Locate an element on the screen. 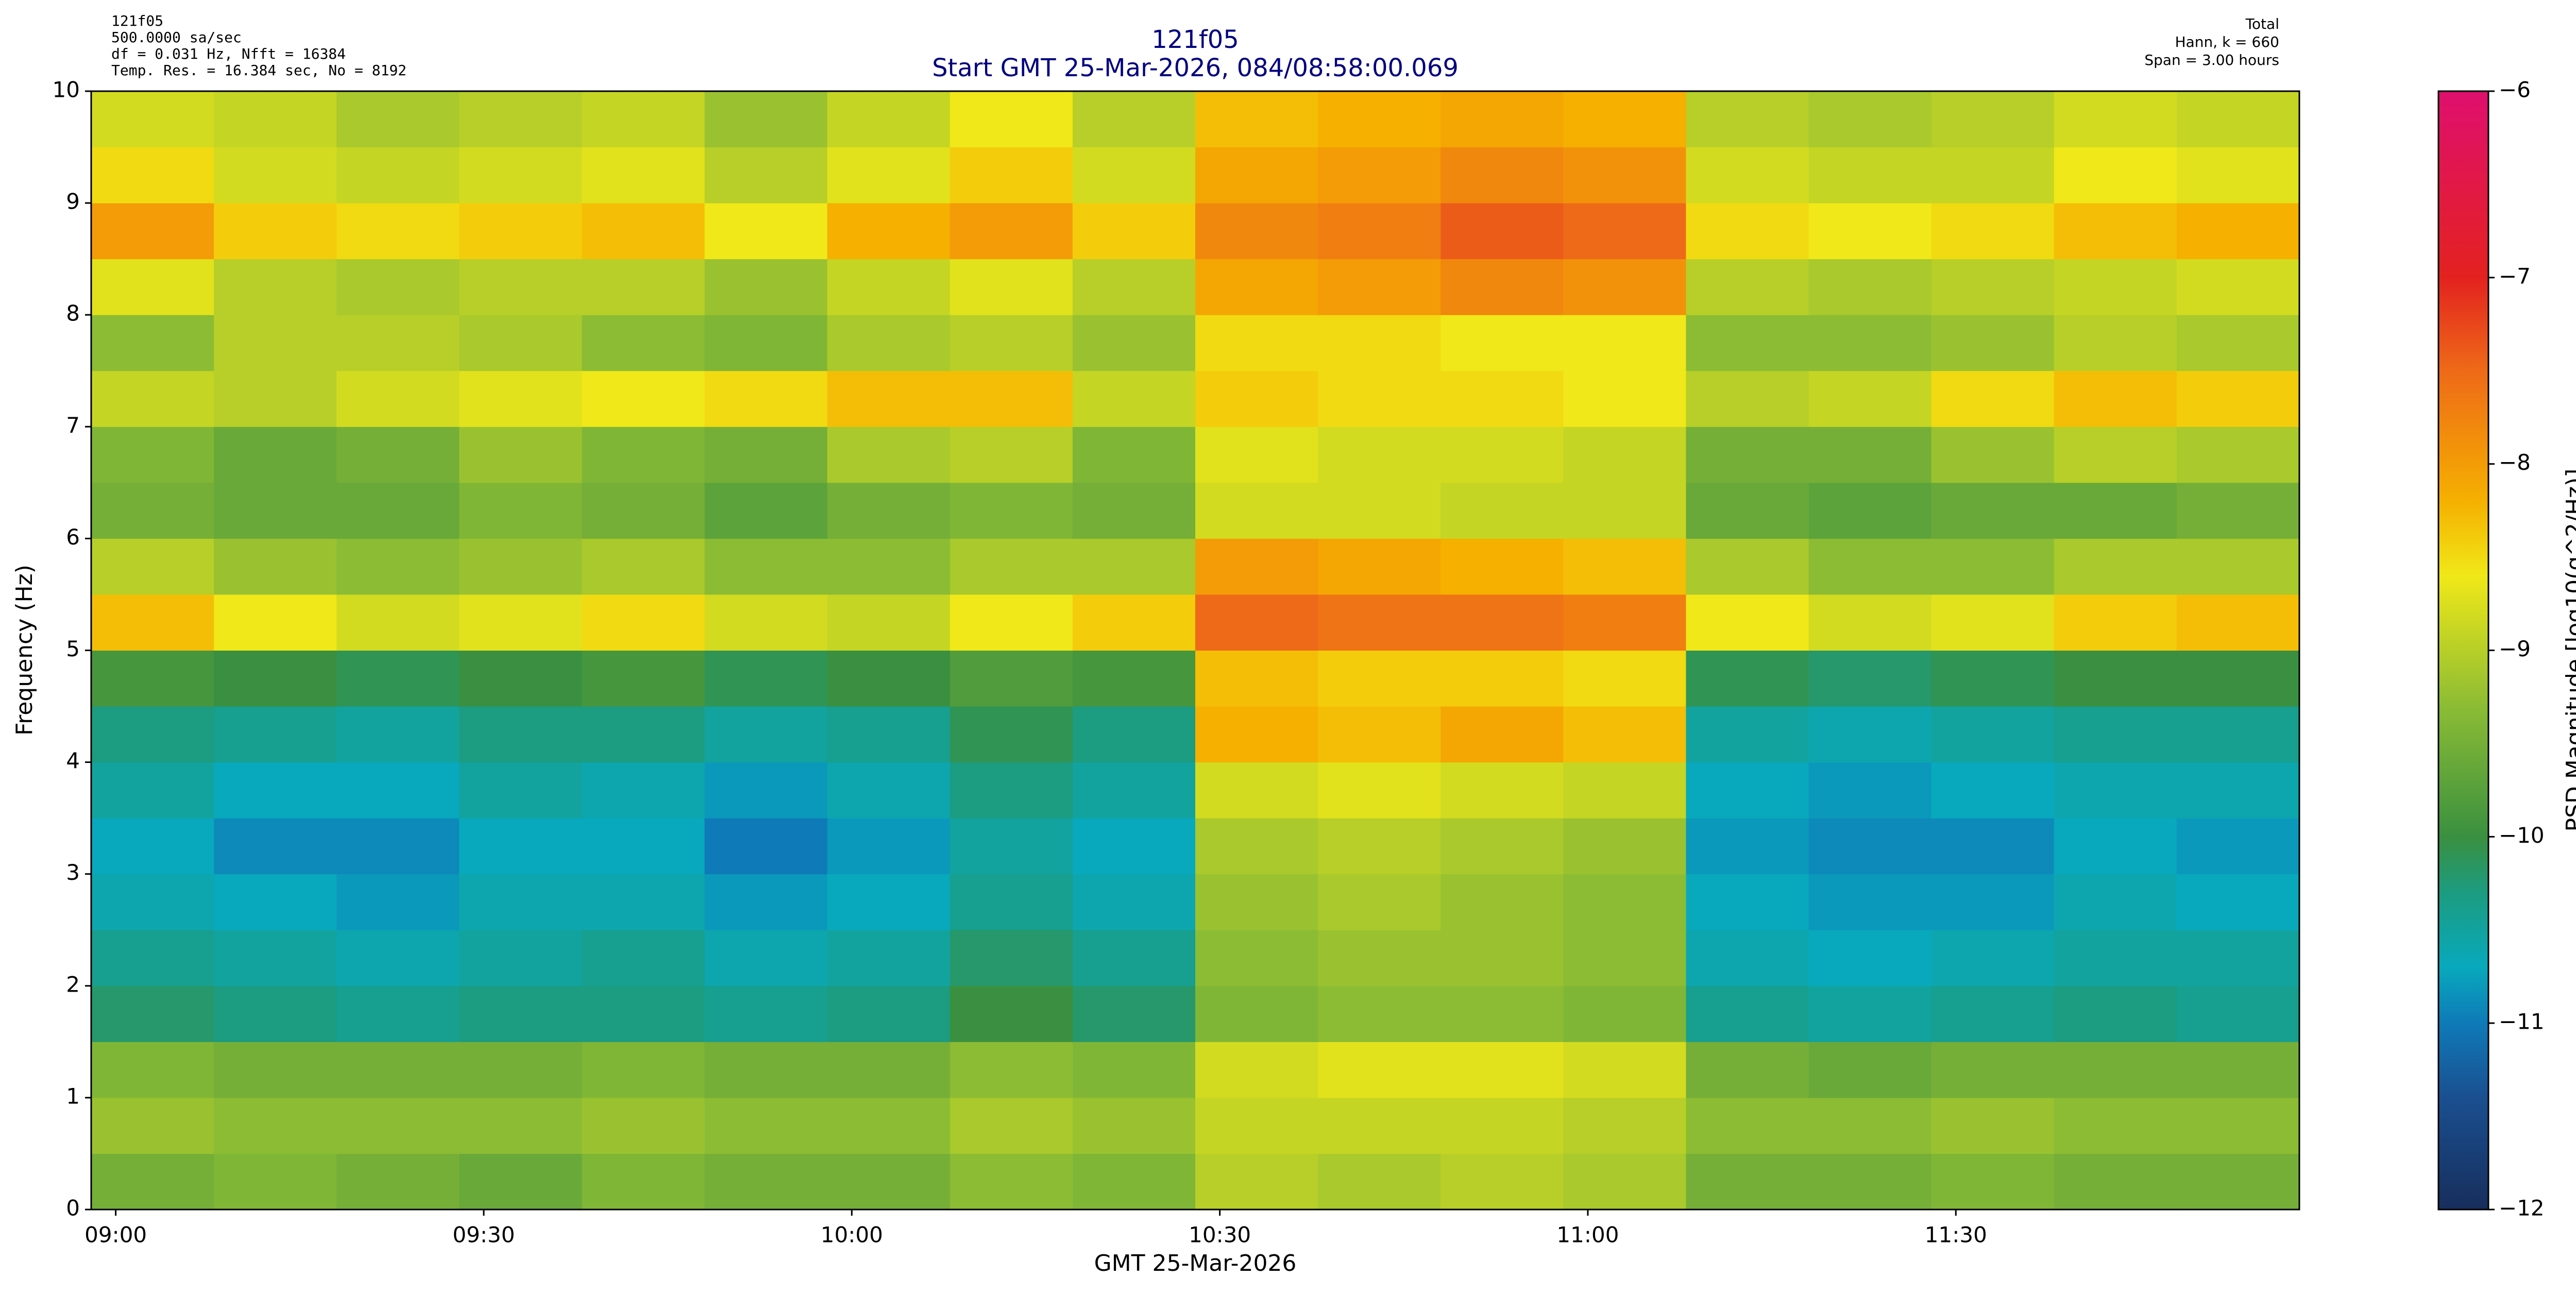 The height and width of the screenshot is (1294, 2576). colorbar-tick-label: −6 is located at coordinates (2515, 90).